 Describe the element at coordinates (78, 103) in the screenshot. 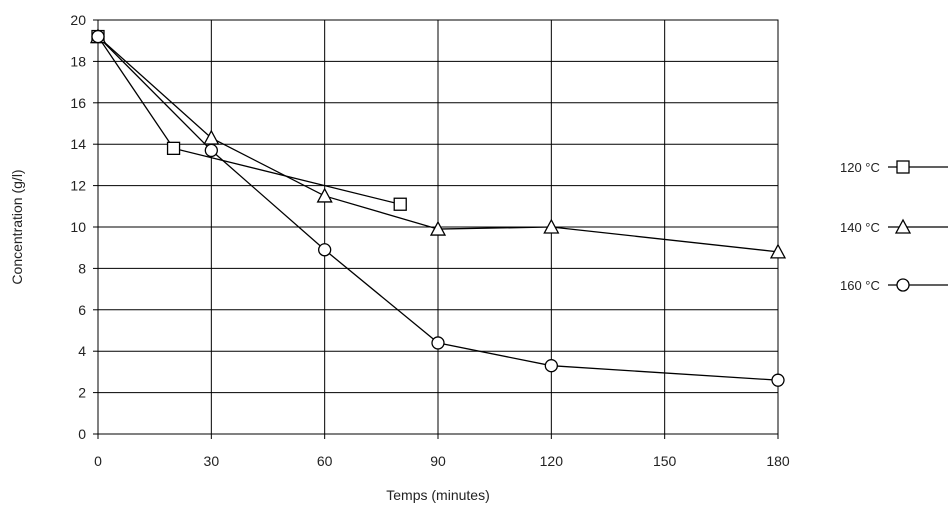

I see `y-tick-label: 16` at that location.